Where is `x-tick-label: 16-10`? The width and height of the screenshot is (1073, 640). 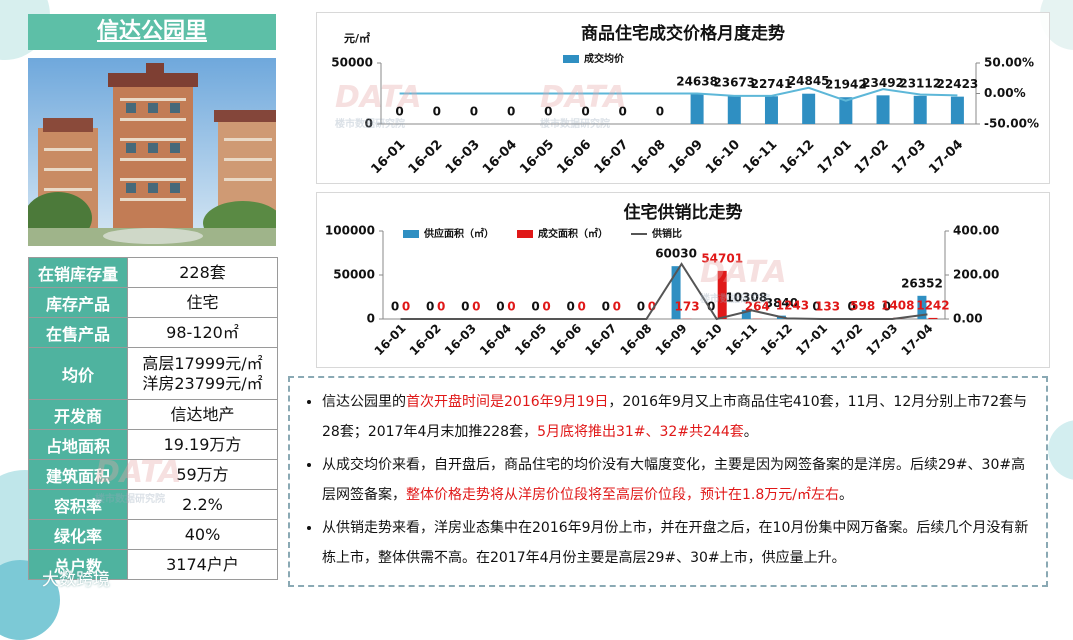 x-tick-label: 16-10 is located at coordinates (723, 157).